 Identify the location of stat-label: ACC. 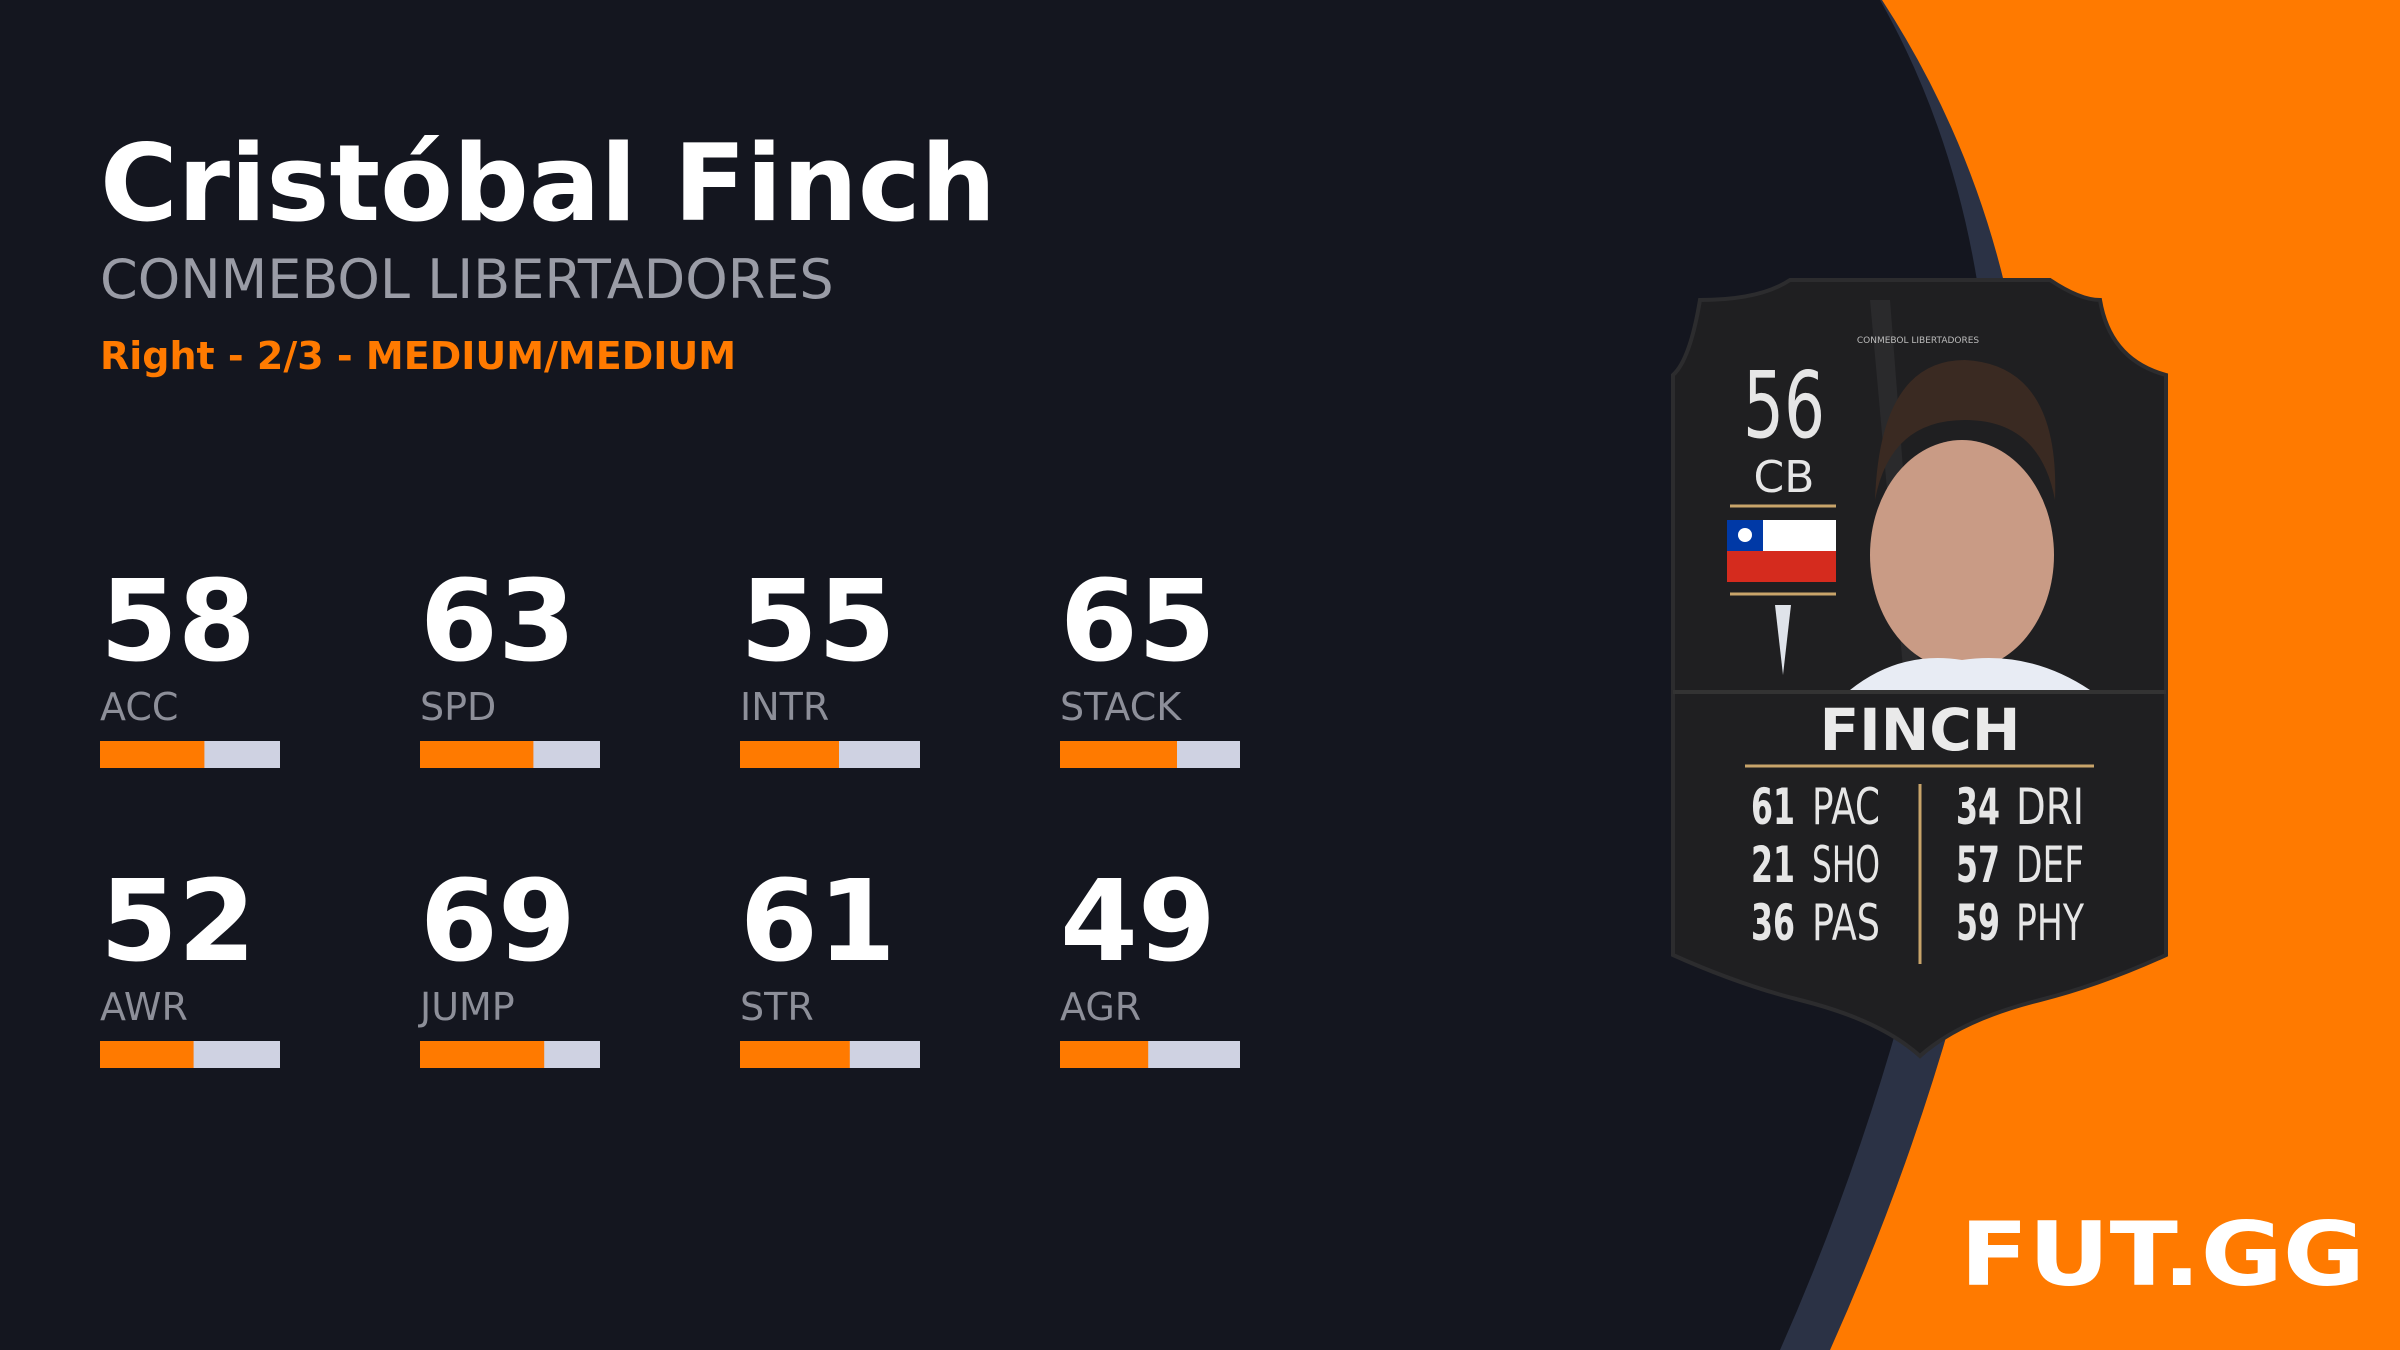
(139, 707).